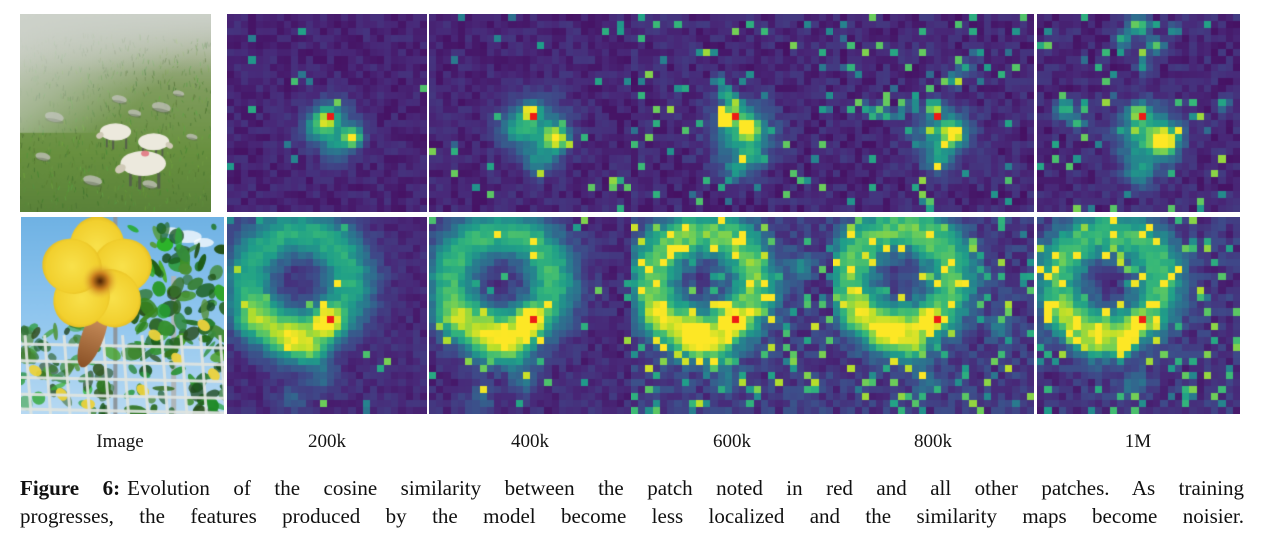 This screenshot has height=544, width=1263. I want to click on caption-figure-number: Figure 6:, so click(70, 488).